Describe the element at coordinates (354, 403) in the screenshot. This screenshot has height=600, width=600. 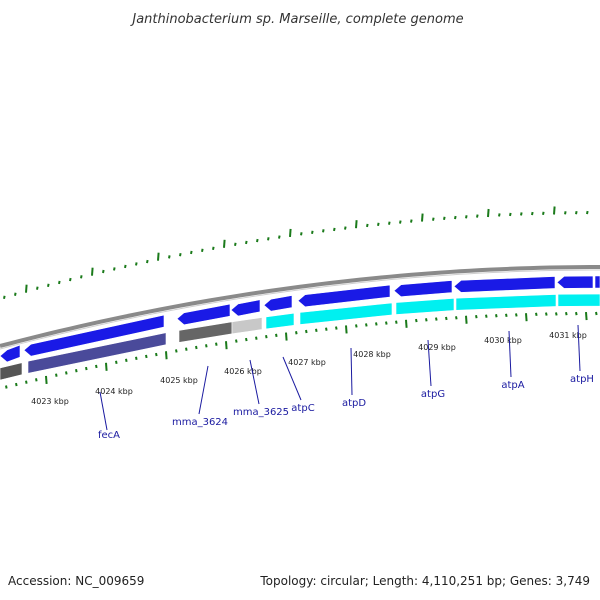
I see `gene-label-atpd: atpD` at that location.